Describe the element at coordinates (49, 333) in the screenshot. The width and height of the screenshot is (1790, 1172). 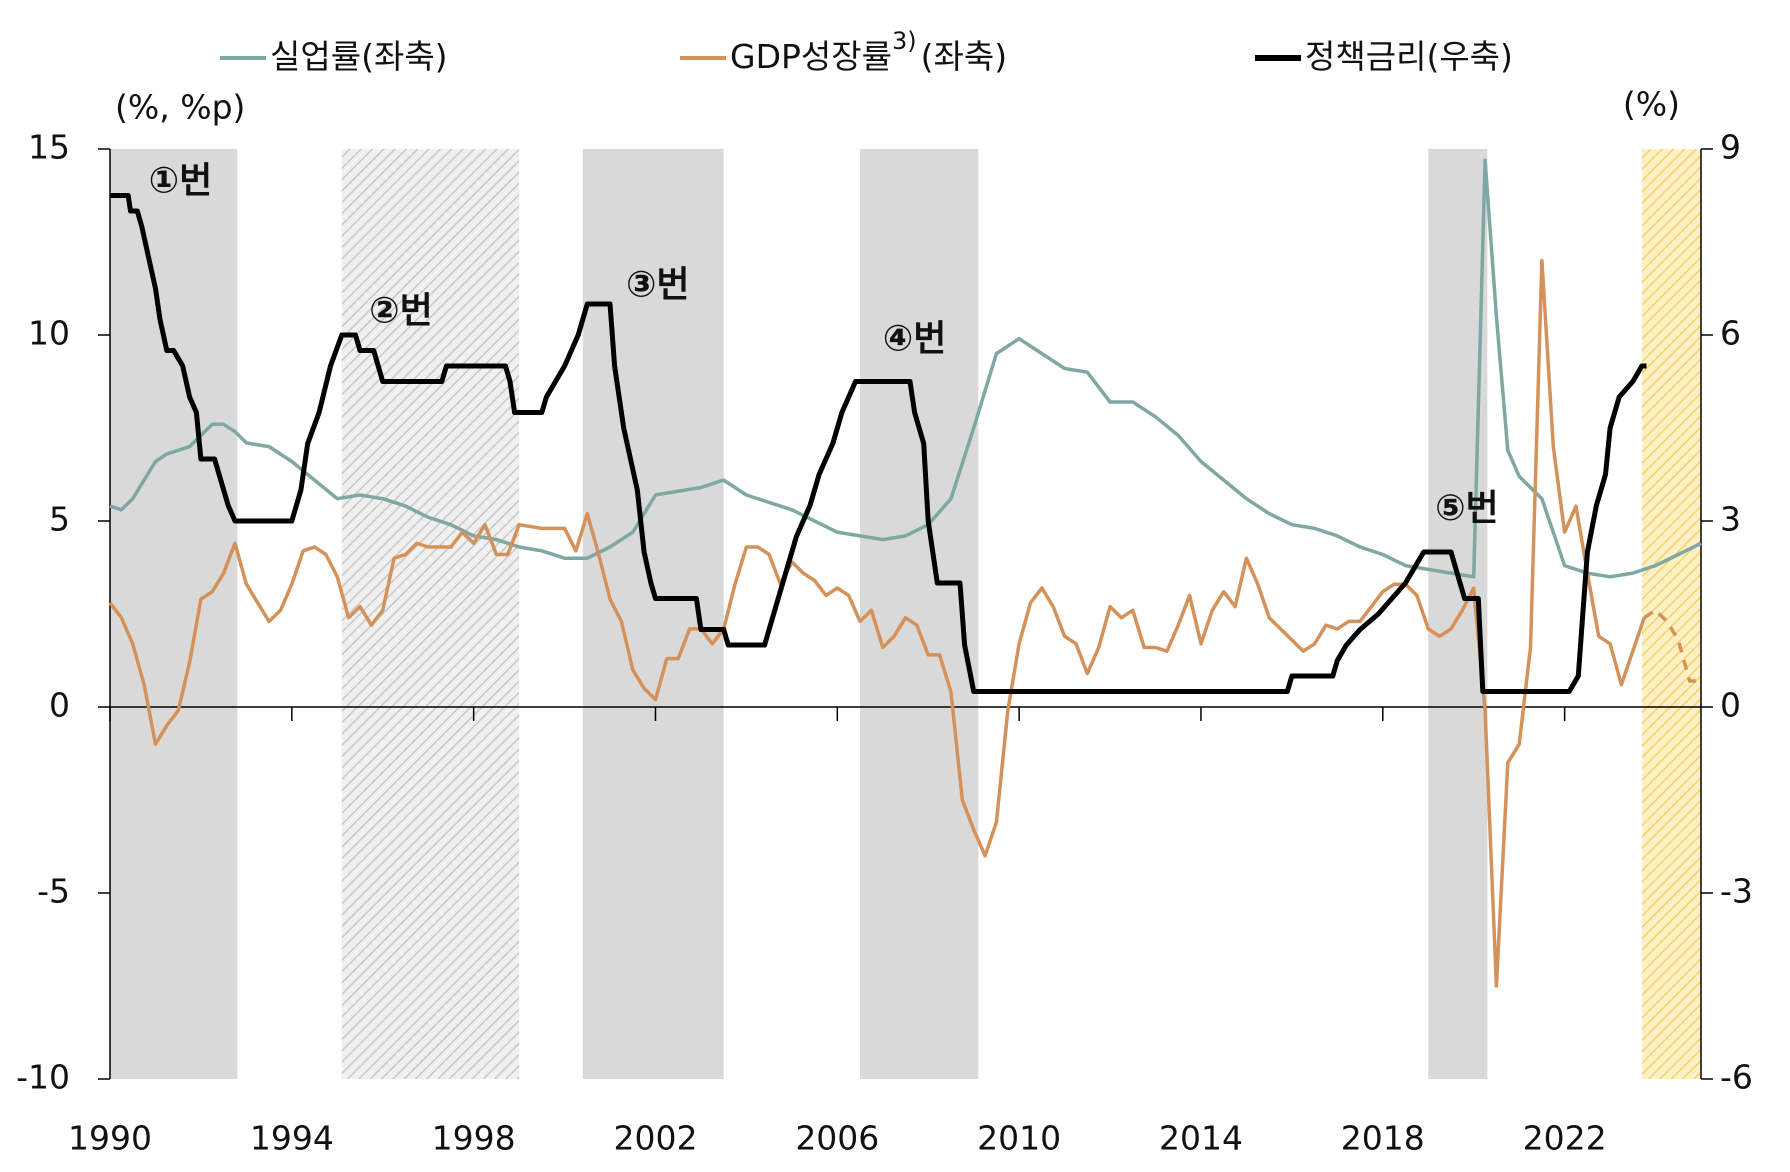
I see `y-tick-label: 10` at that location.